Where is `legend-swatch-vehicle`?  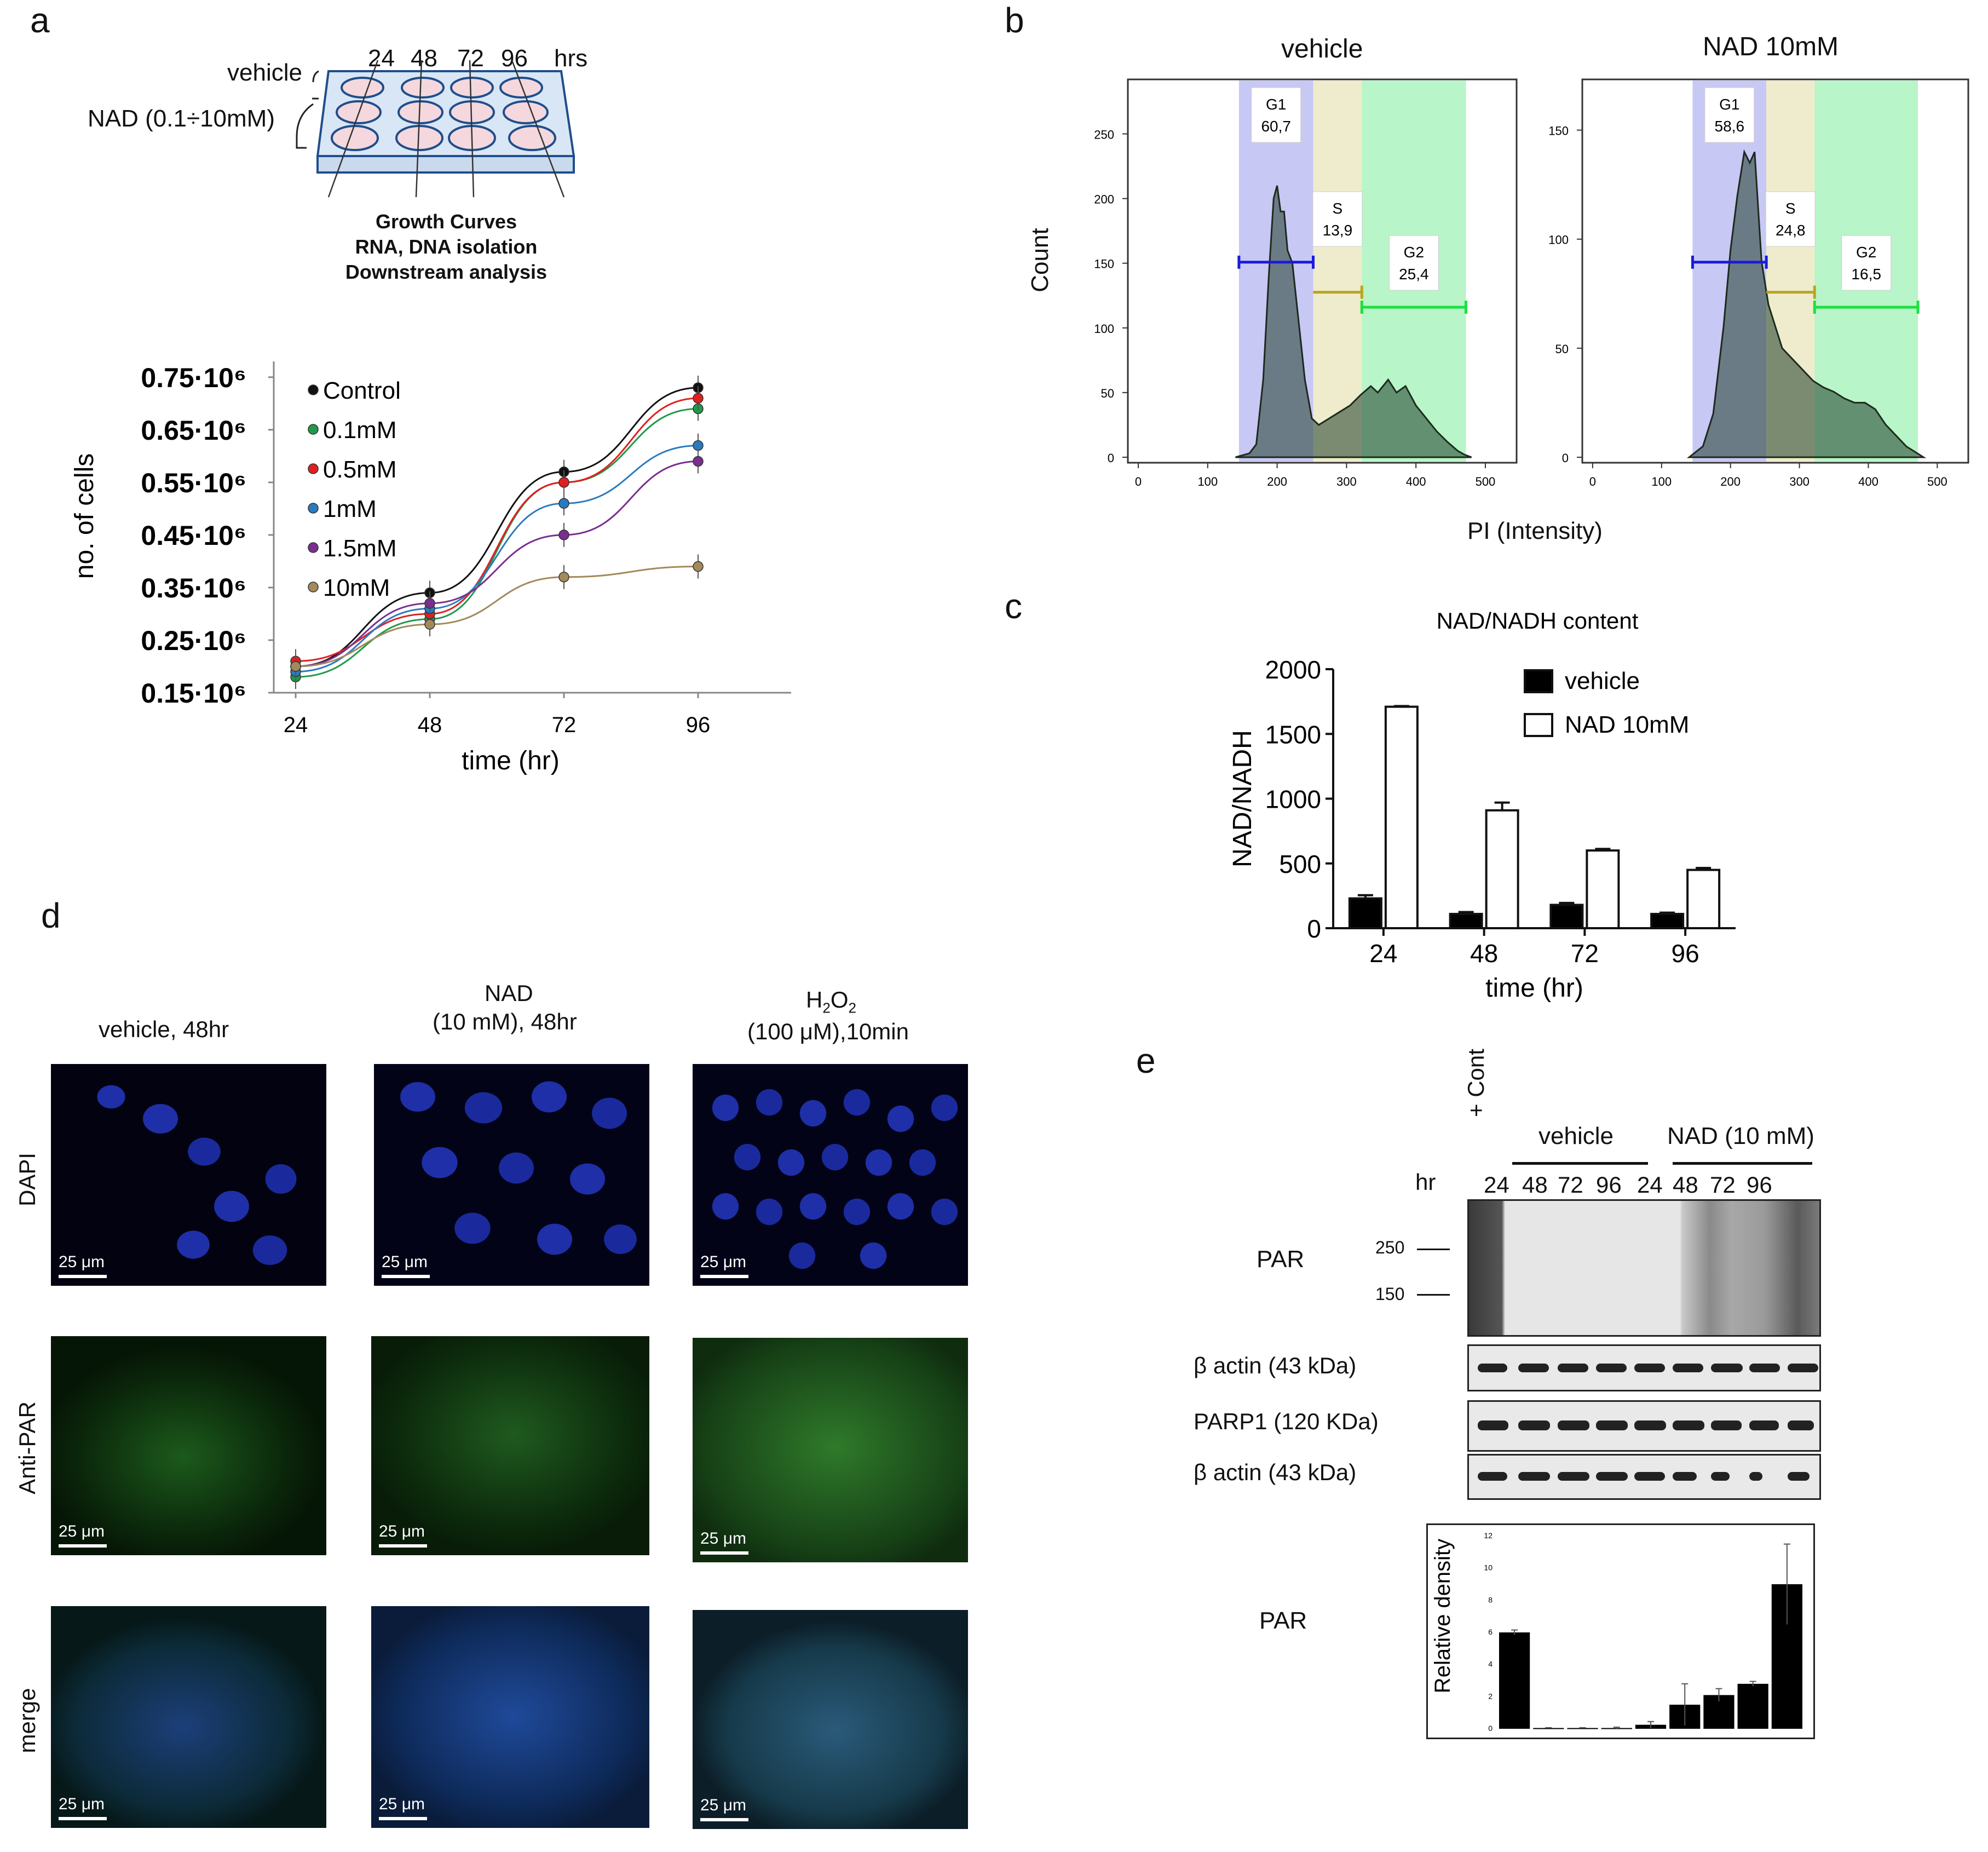 legend-swatch-vehicle is located at coordinates (1538, 681).